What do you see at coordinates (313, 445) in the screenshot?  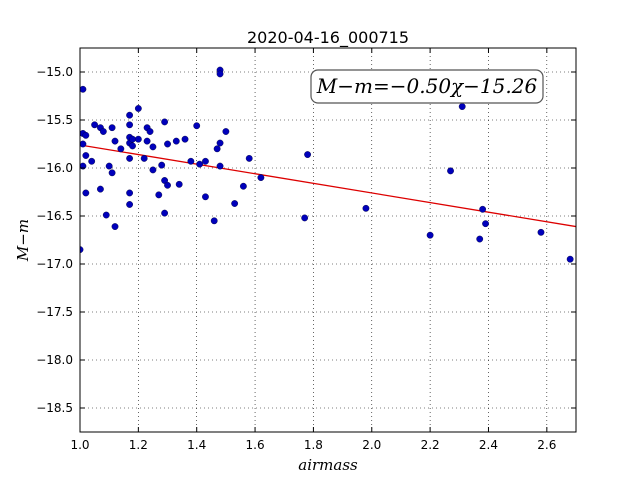 I see `x-tick-label: 1.8` at bounding box center [313, 445].